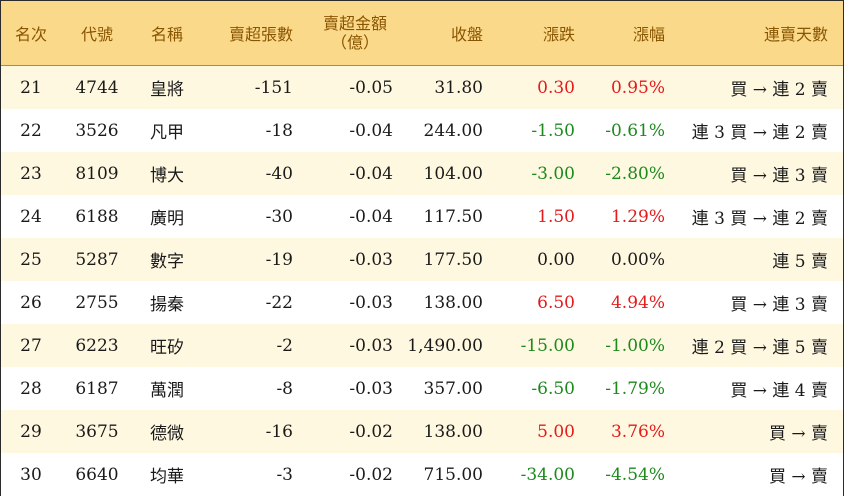 The width and height of the screenshot is (844, 496). What do you see at coordinates (167, 219) in the screenshot?
I see `cell-name: 廣明` at bounding box center [167, 219].